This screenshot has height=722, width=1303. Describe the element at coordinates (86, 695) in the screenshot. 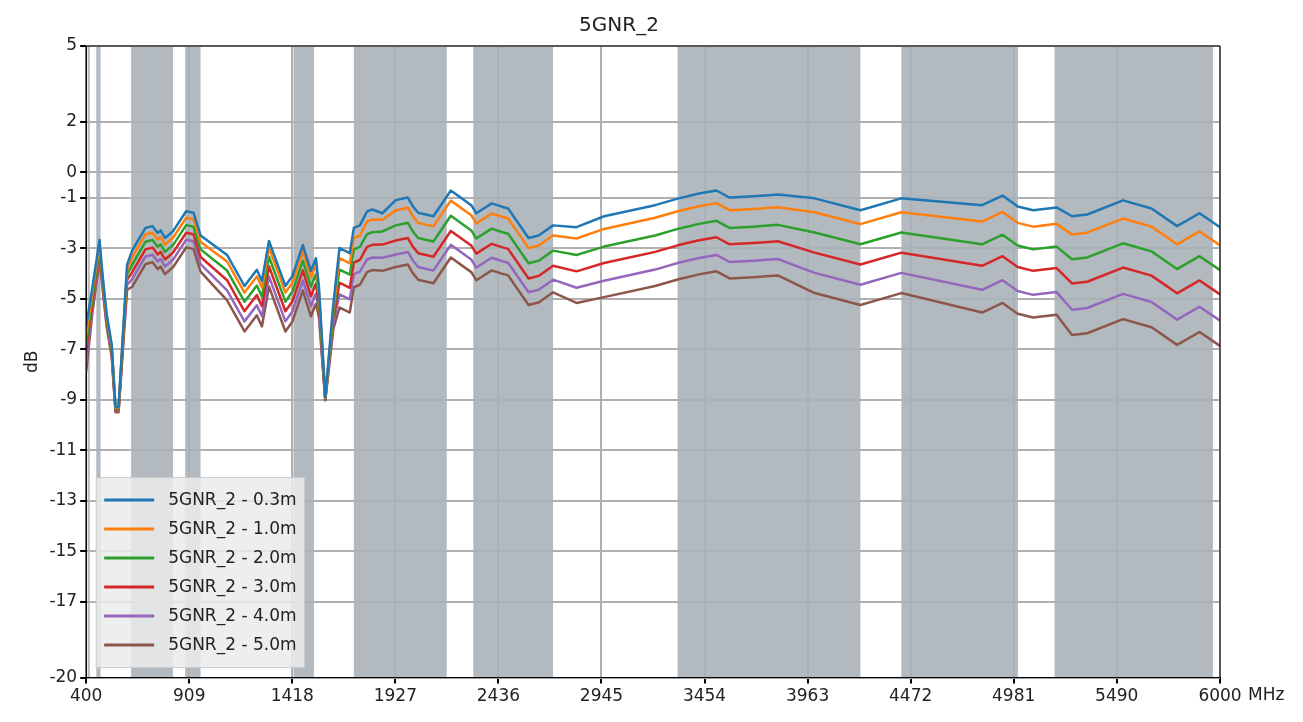

I see `x-tick-label: 400` at that location.